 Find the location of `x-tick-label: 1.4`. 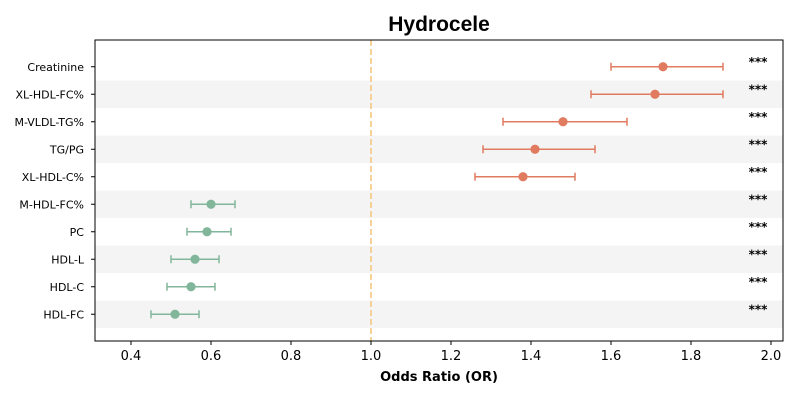

x-tick-label: 1.4 is located at coordinates (531, 356).